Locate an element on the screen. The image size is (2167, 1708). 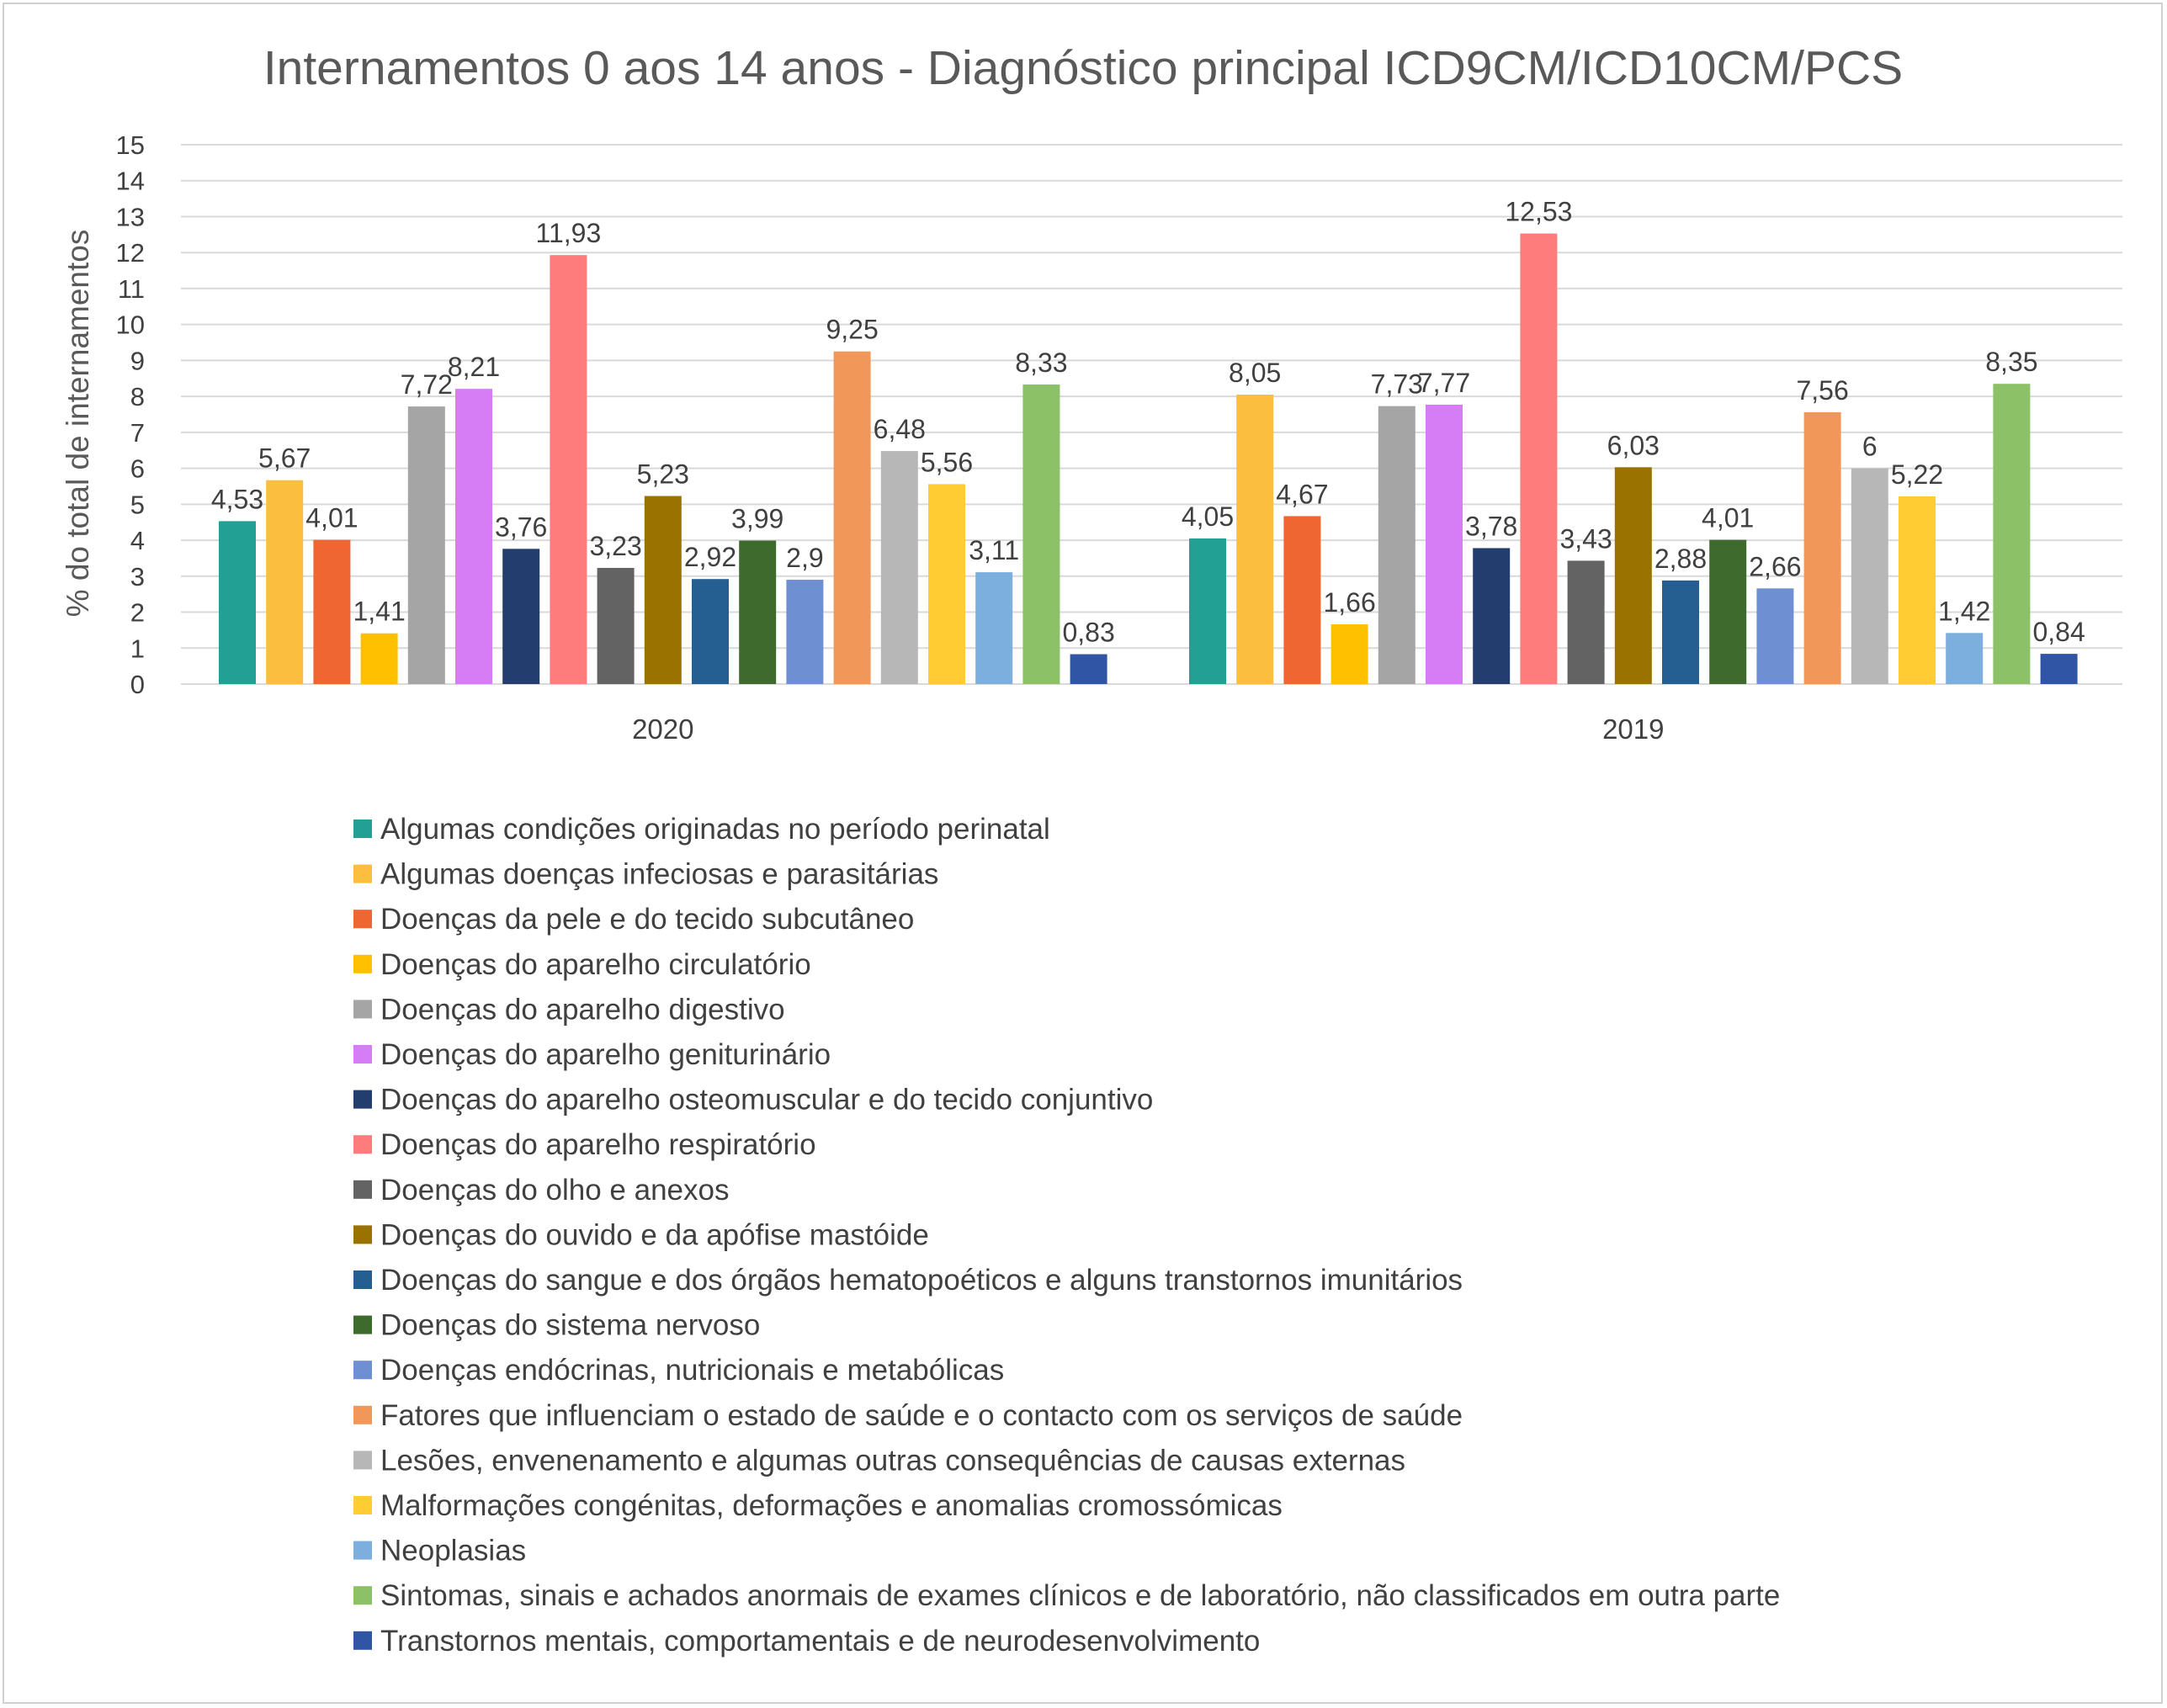
data-label: 2,66 is located at coordinates (1775, 566).